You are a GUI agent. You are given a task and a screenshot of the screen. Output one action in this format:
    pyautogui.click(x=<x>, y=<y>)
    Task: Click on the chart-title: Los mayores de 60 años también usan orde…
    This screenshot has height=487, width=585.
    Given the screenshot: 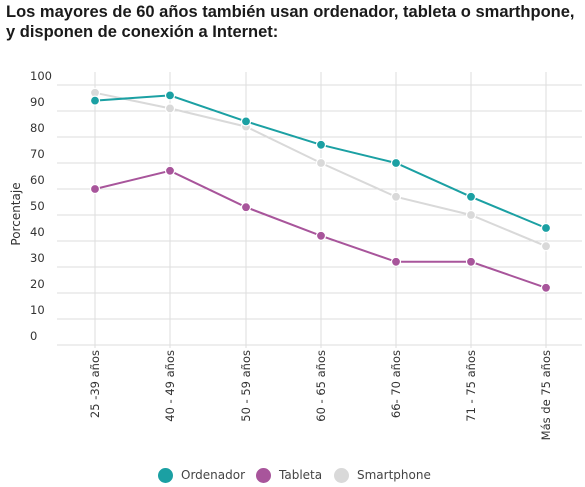 What is the action you would take?
    pyautogui.click(x=294, y=22)
    